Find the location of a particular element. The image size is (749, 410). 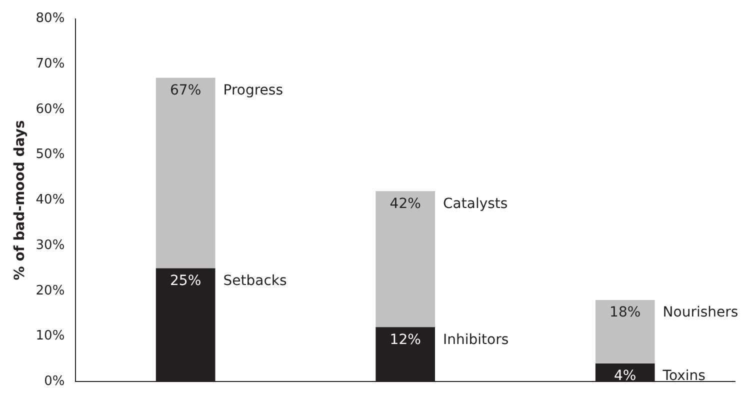

total-label: 67% is located at coordinates (186, 90).